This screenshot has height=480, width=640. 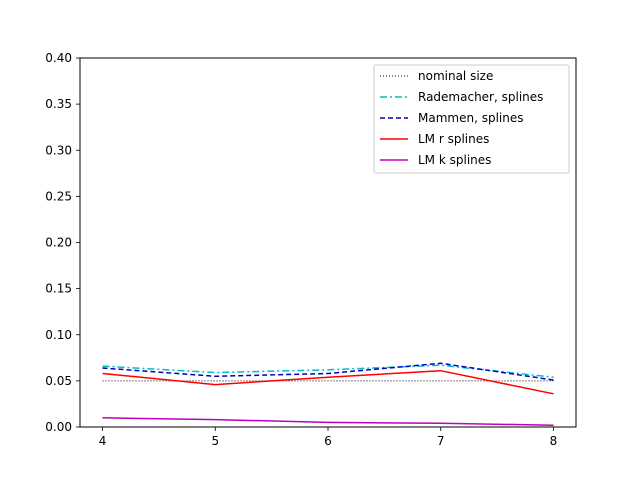 What do you see at coordinates (58, 335) in the screenshot?
I see `y-tick-label: 0.10` at bounding box center [58, 335].